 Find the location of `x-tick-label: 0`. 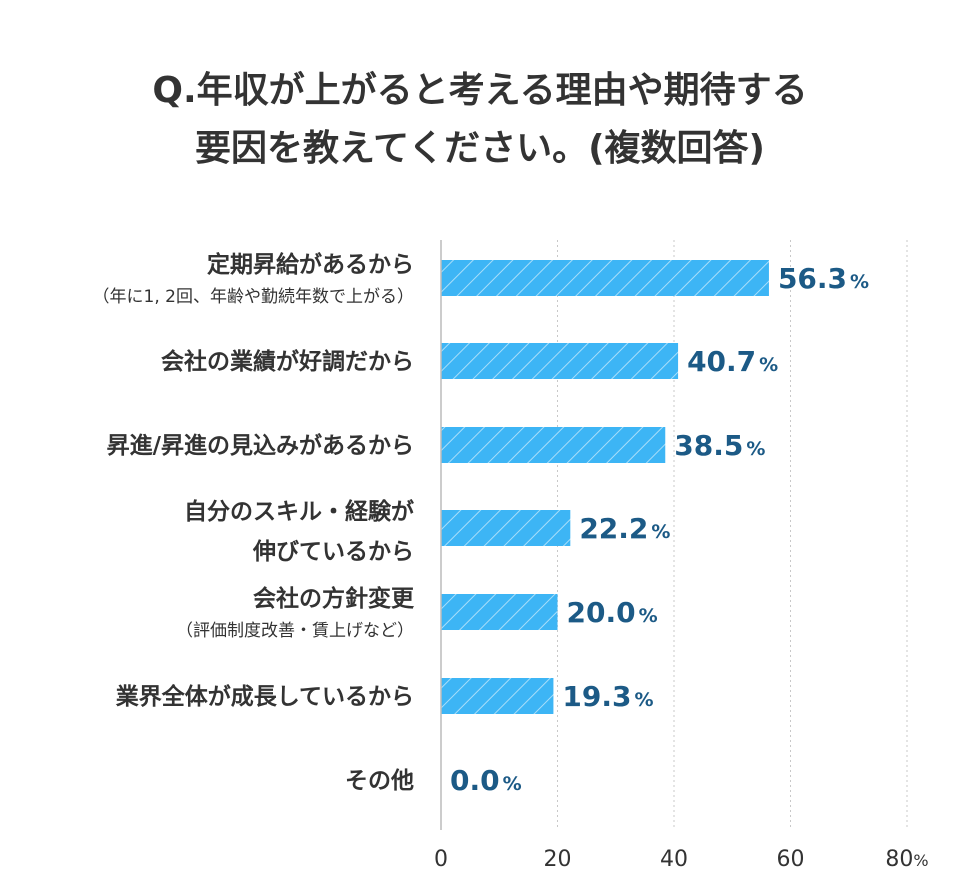

x-tick-label: 0 is located at coordinates (441, 859).